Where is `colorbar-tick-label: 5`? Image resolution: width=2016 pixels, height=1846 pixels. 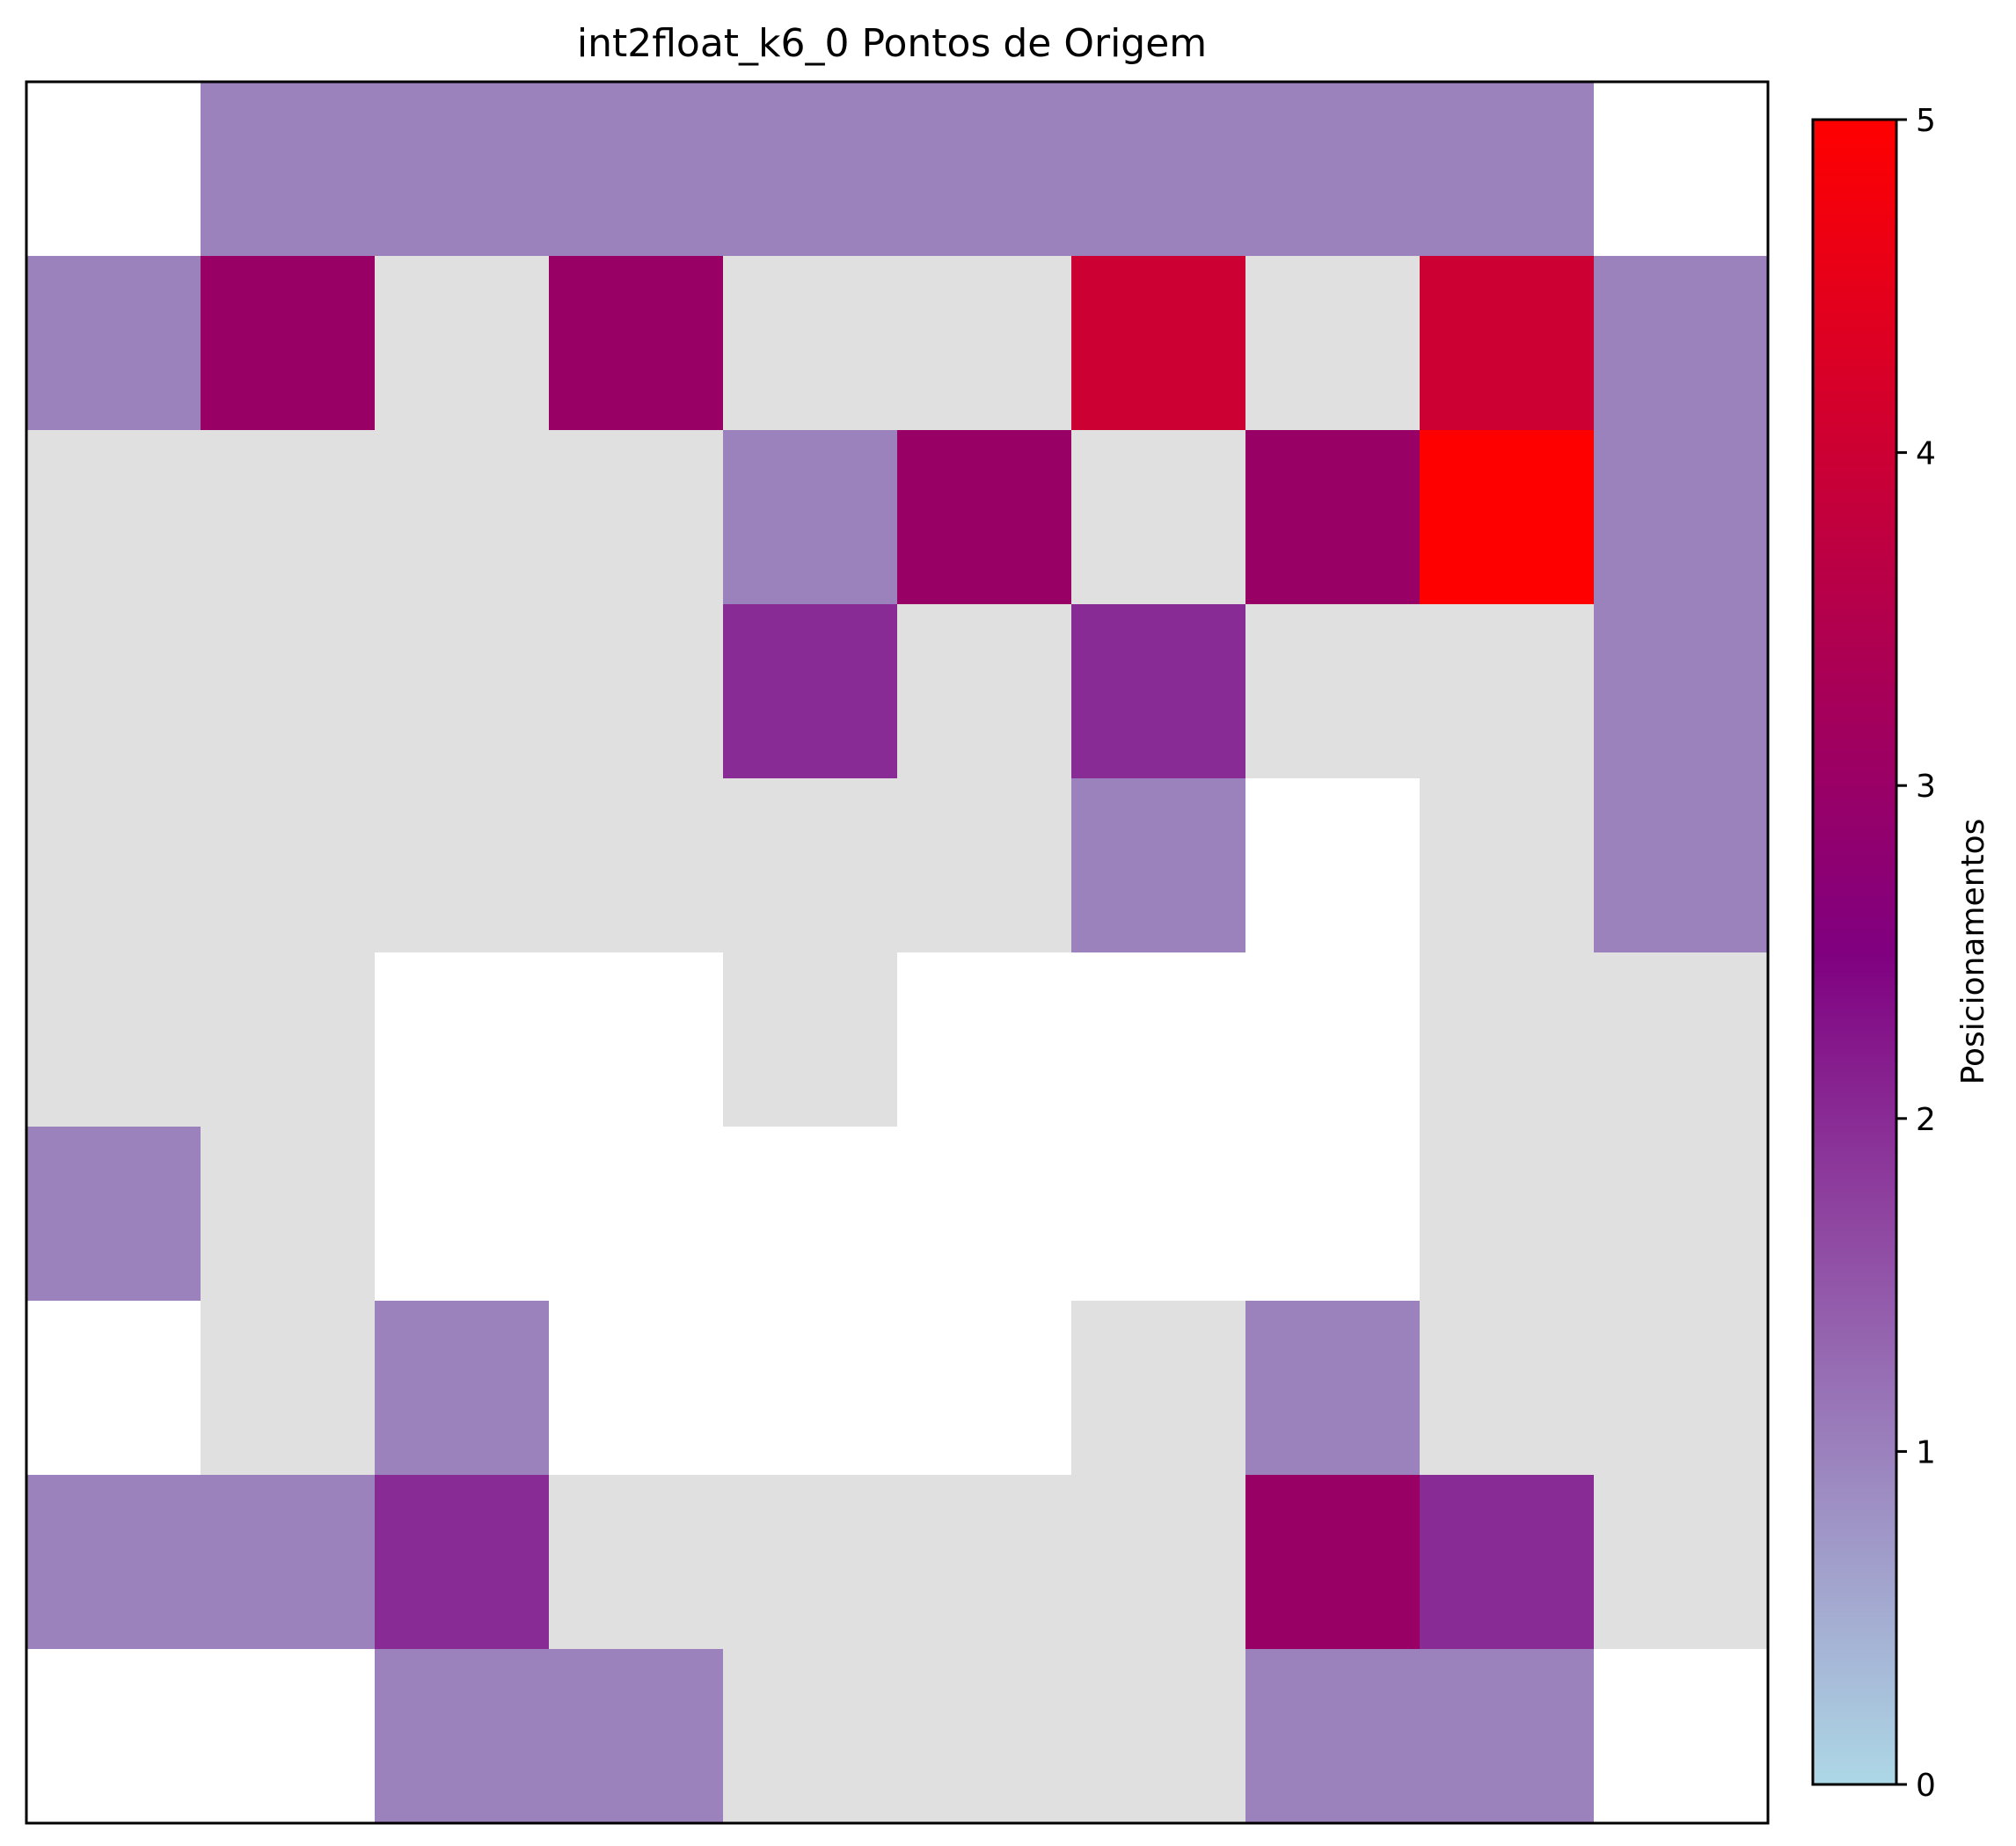 colorbar-tick-label: 5 is located at coordinates (1926, 121).